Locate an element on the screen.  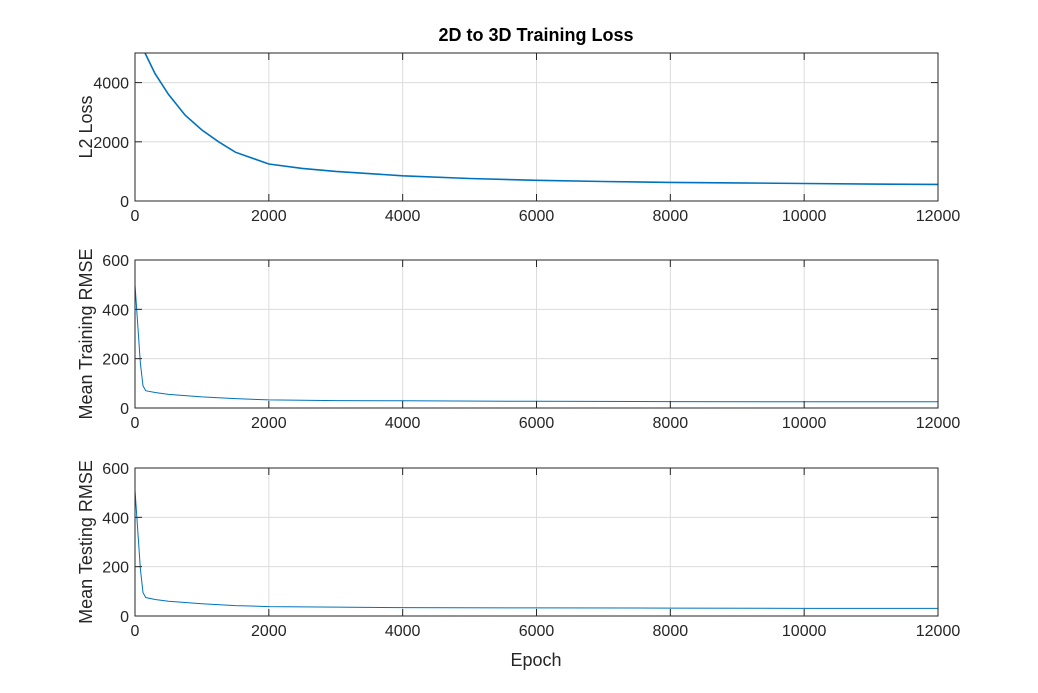
y-axis-label: Mean Testing RMSE is located at coordinates (86, 542).